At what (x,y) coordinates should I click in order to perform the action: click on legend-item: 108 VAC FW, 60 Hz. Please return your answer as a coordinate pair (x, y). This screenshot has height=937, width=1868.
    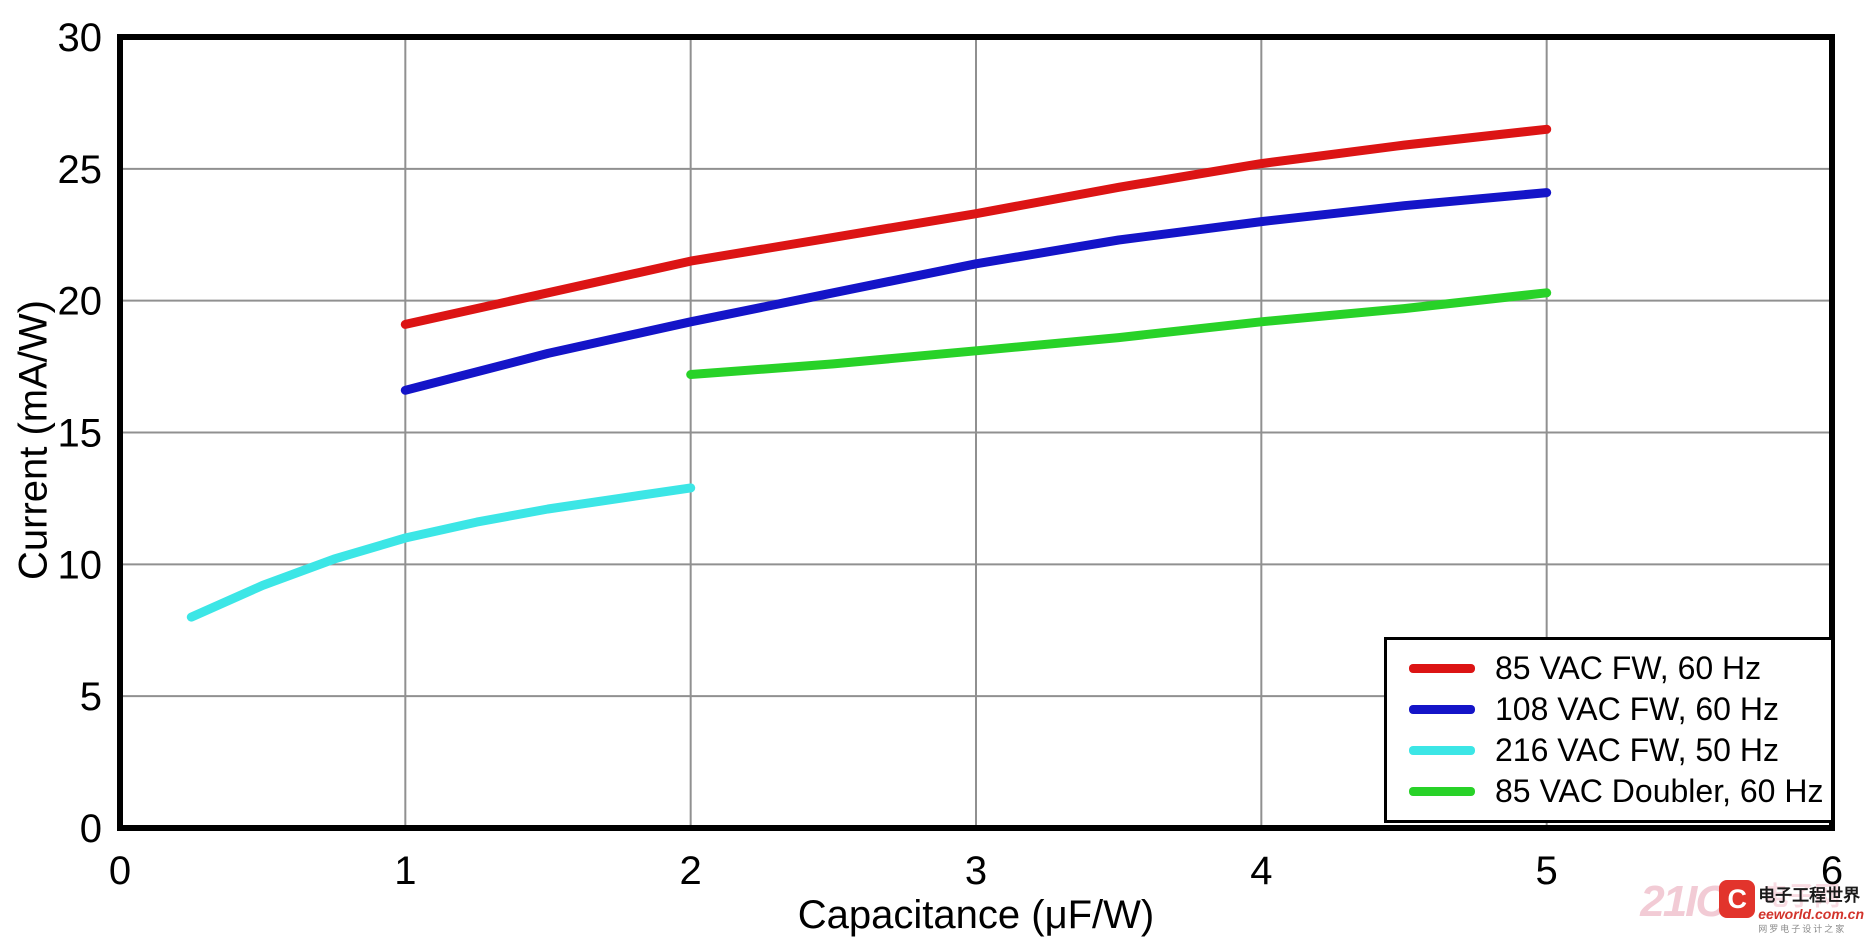
    Looking at the image, I should click on (1620, 709).